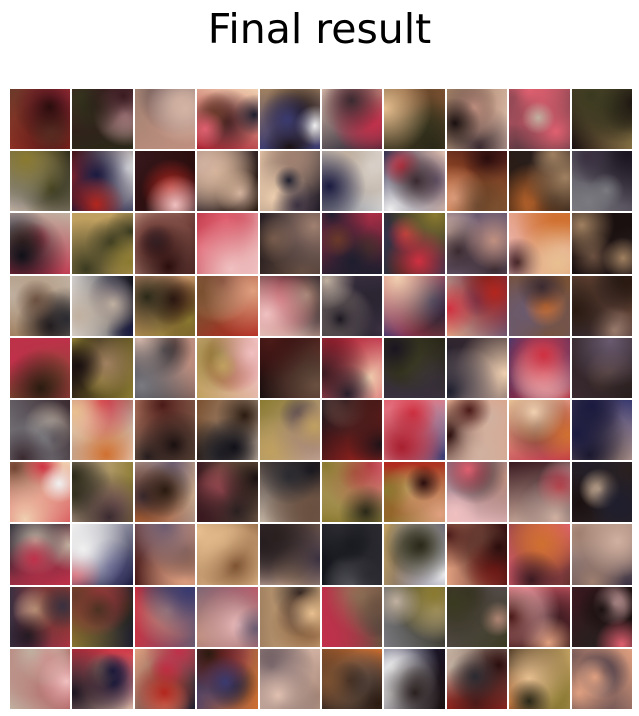 The height and width of the screenshot is (716, 639). Describe the element at coordinates (319, 29) in the screenshot. I see `figure-title: Final result` at that location.